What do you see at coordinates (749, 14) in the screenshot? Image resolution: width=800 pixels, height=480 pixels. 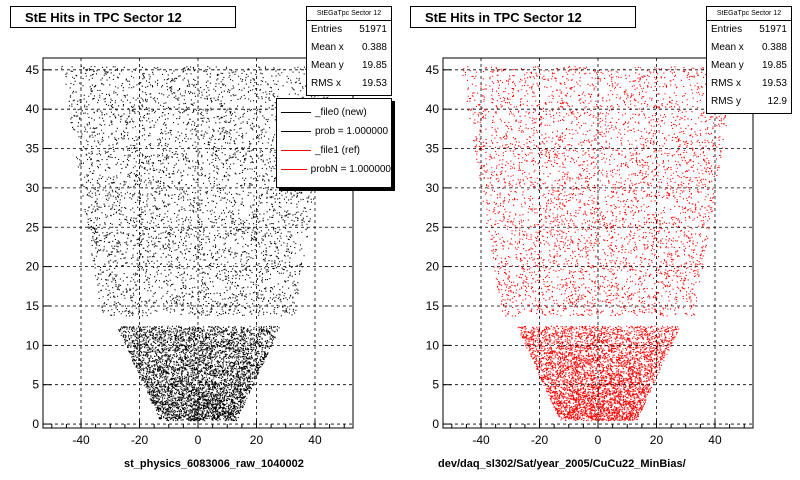 I see `right-stats-name: StEGaTpc Sector 12` at bounding box center [749, 14].